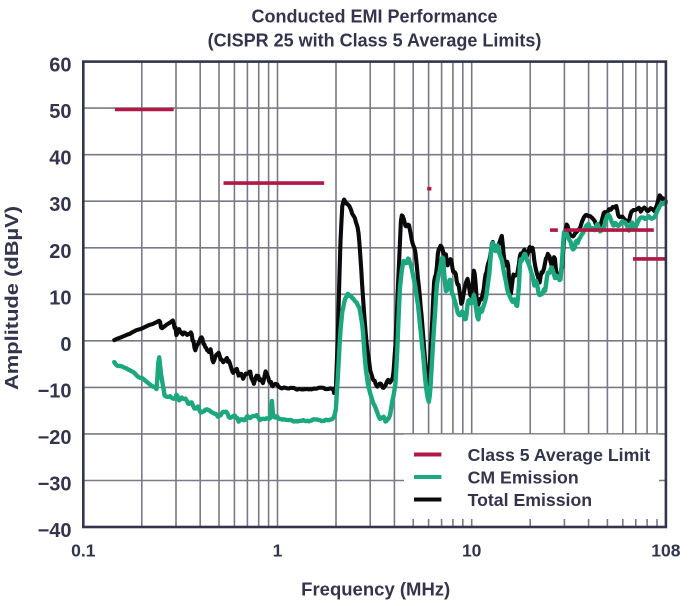  What do you see at coordinates (60, 252) in the screenshot?
I see `svg-text: 20` at bounding box center [60, 252].